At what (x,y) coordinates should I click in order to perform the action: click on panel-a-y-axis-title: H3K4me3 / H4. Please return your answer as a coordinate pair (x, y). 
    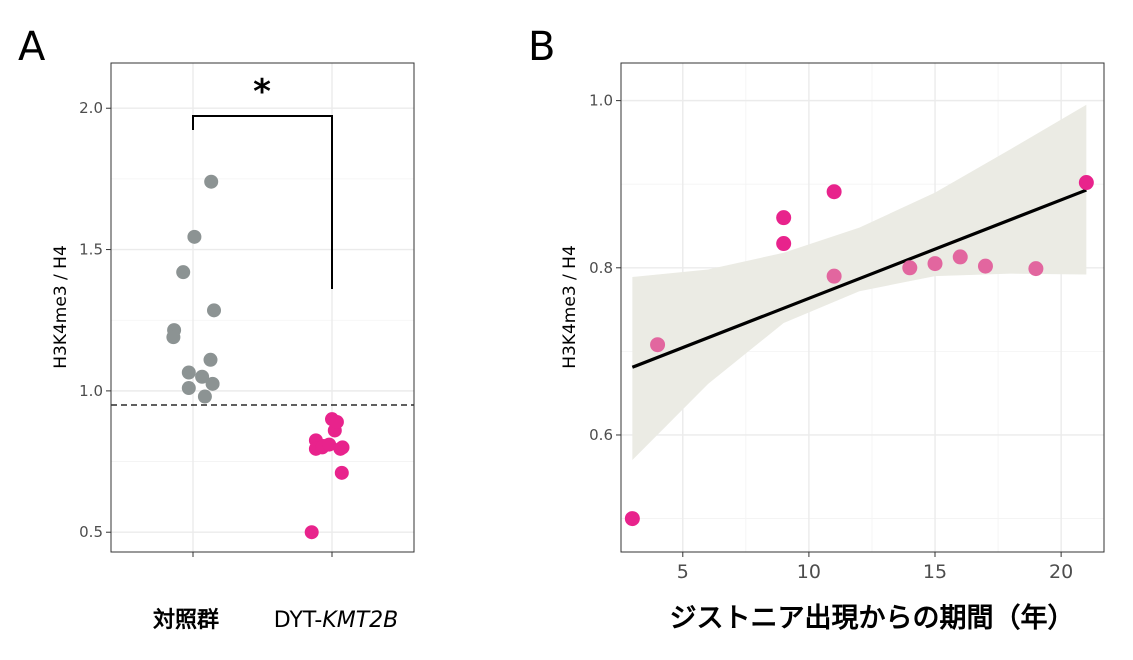
    Looking at the image, I should click on (61, 307).